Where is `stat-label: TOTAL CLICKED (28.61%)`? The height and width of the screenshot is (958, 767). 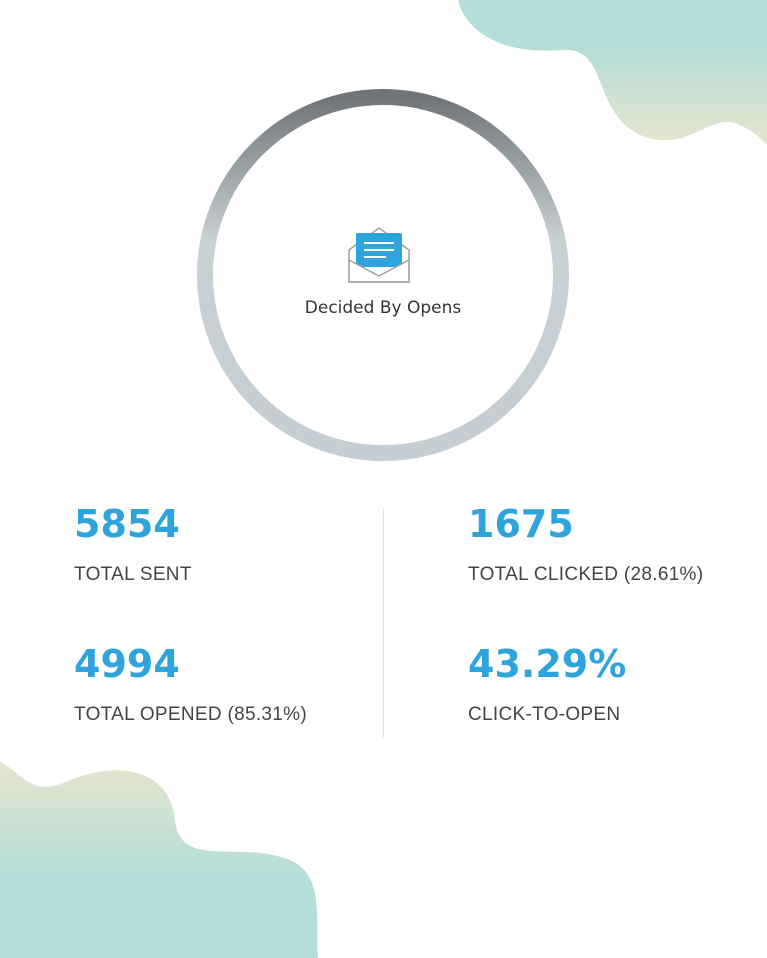
stat-label: TOTAL CLICKED (28.61%) is located at coordinates (586, 574).